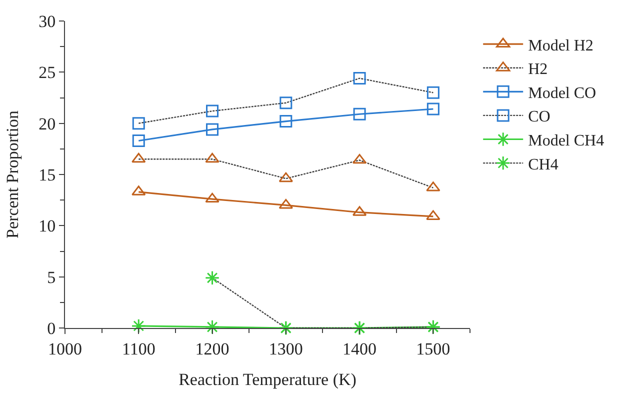 The height and width of the screenshot is (397, 640). What do you see at coordinates (433, 348) in the screenshot?
I see `x-tick-label: 1500` at bounding box center [433, 348].